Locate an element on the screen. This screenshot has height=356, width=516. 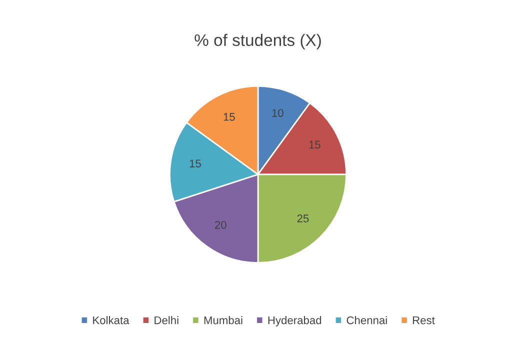
data-label: 10 is located at coordinates (278, 113).